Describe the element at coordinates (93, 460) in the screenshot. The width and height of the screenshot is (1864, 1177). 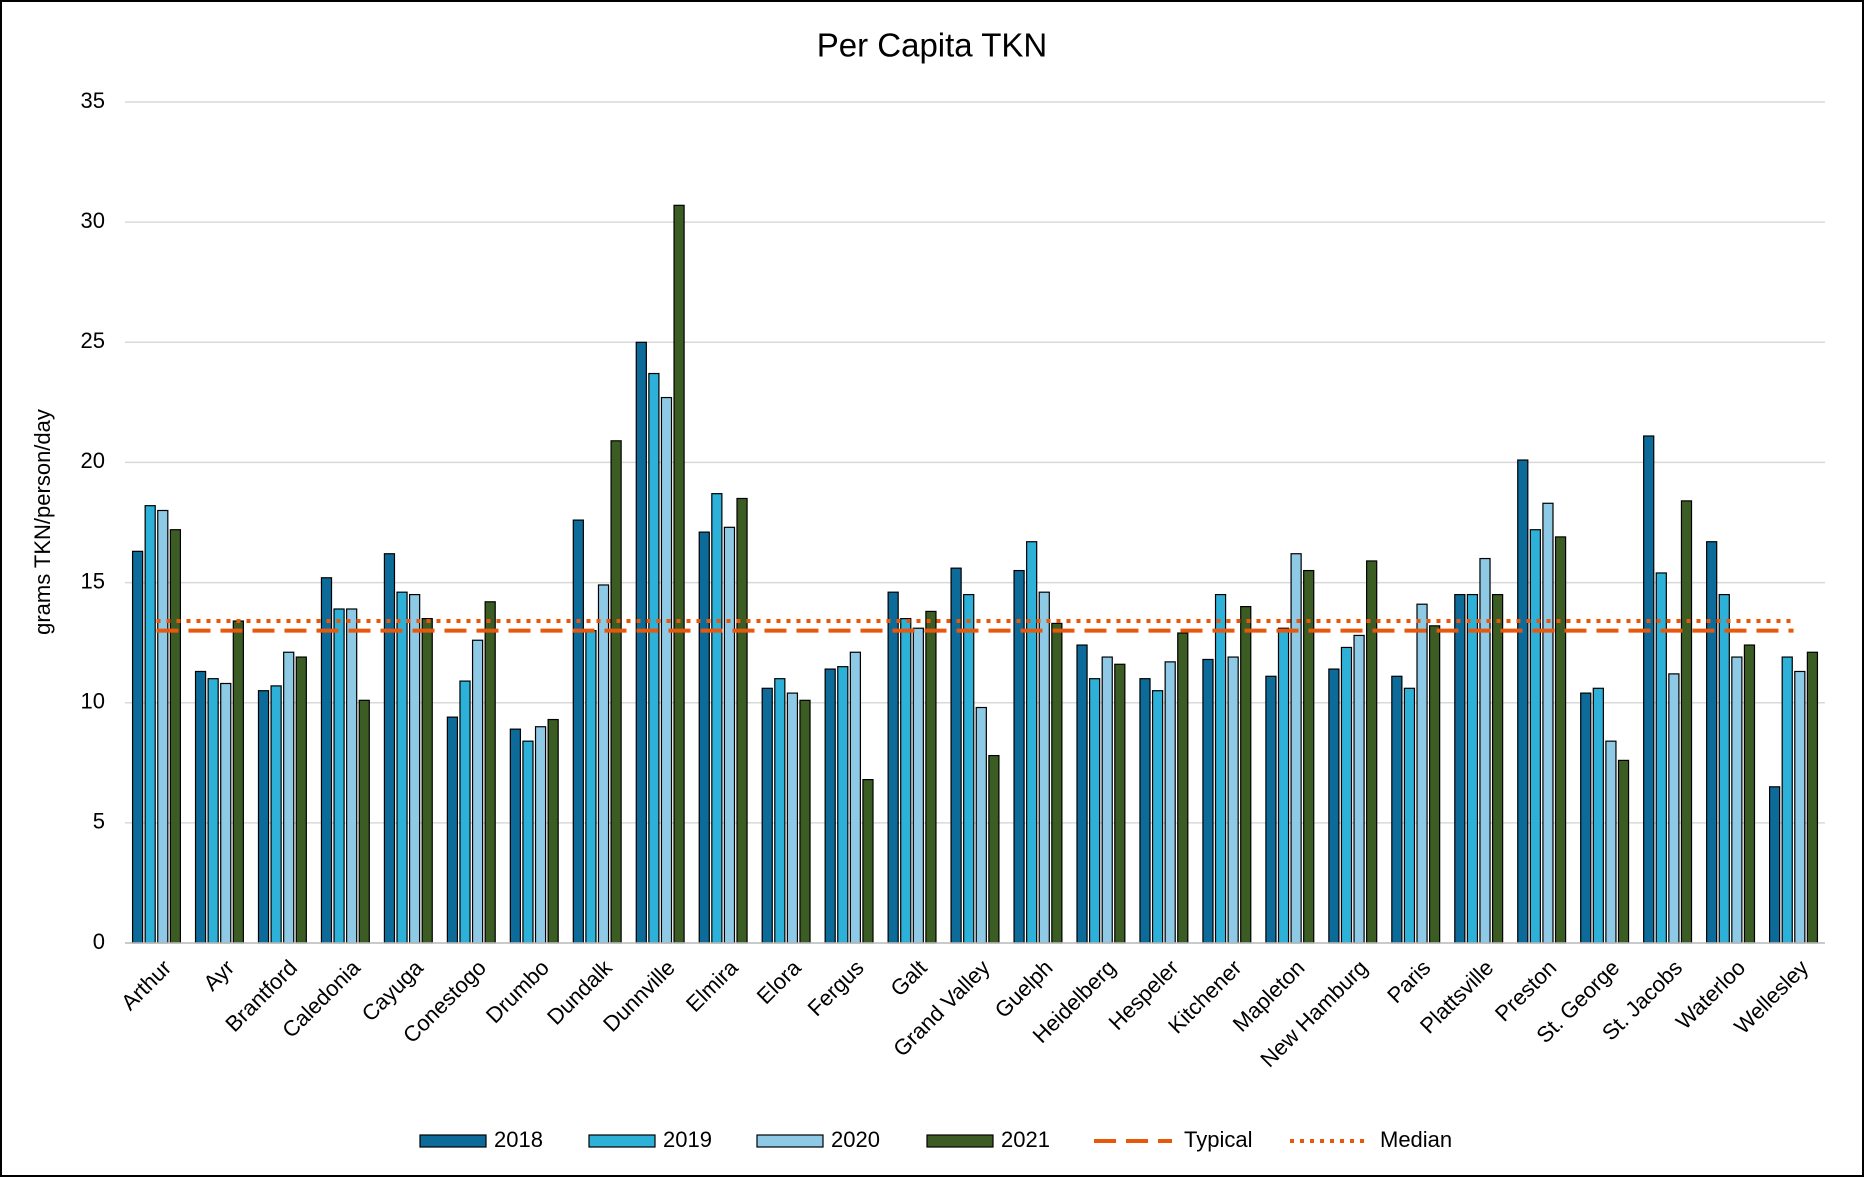
I see `y-tick-label: 20` at that location.